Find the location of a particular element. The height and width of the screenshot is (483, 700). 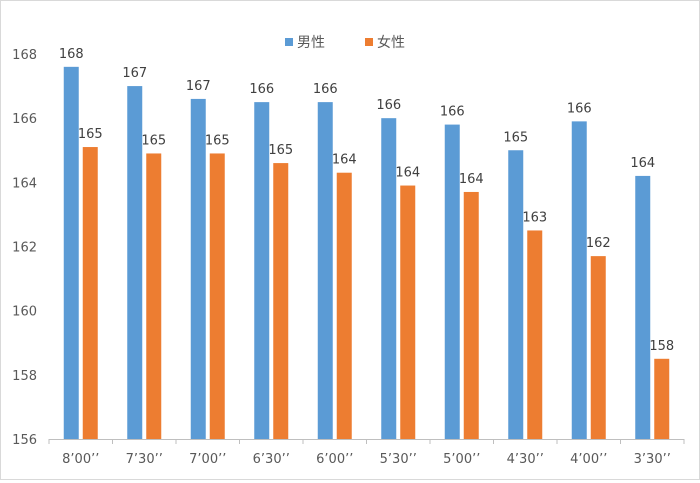

y-axis: 156 158 160 162 164 166 168 is located at coordinates (24, 248).